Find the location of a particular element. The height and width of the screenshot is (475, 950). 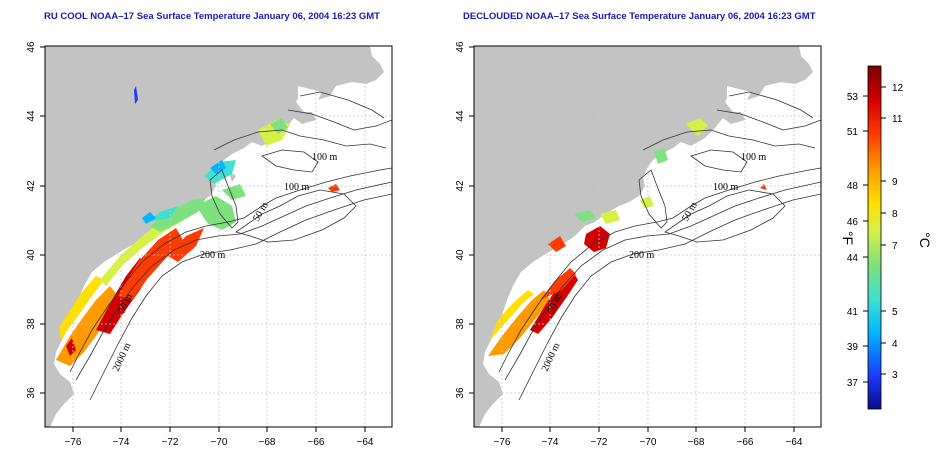

colorbar-gradient is located at coordinates (874, 237).